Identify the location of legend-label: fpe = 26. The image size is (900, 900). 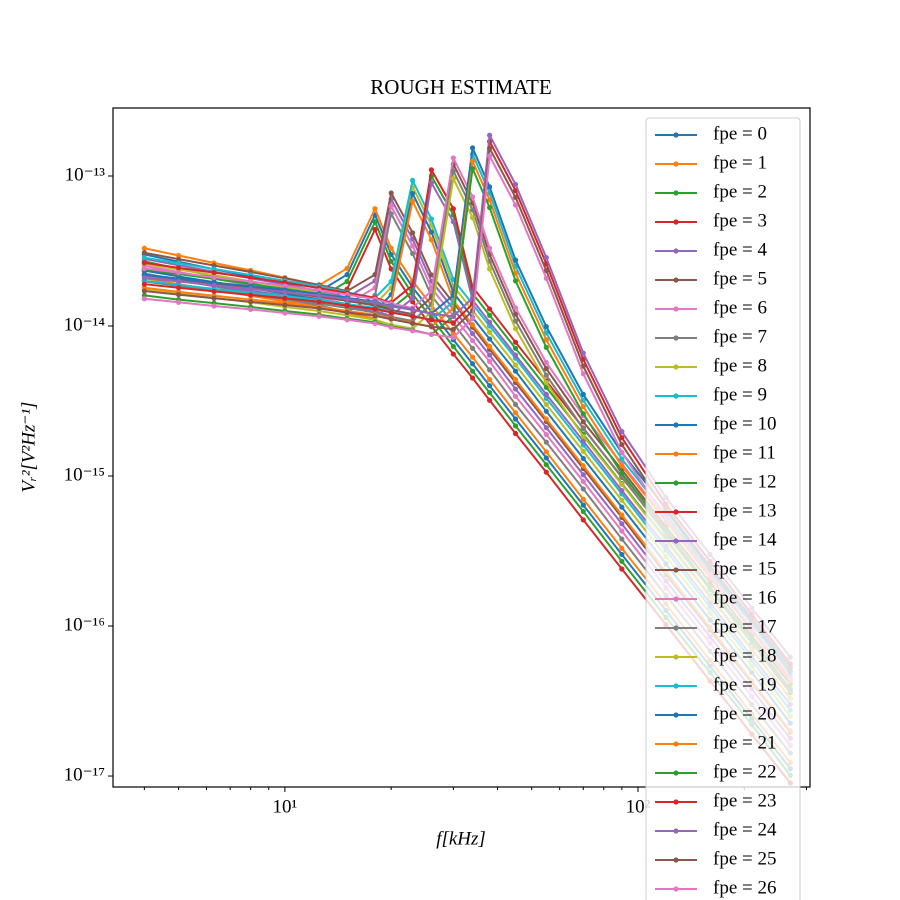
(744, 887).